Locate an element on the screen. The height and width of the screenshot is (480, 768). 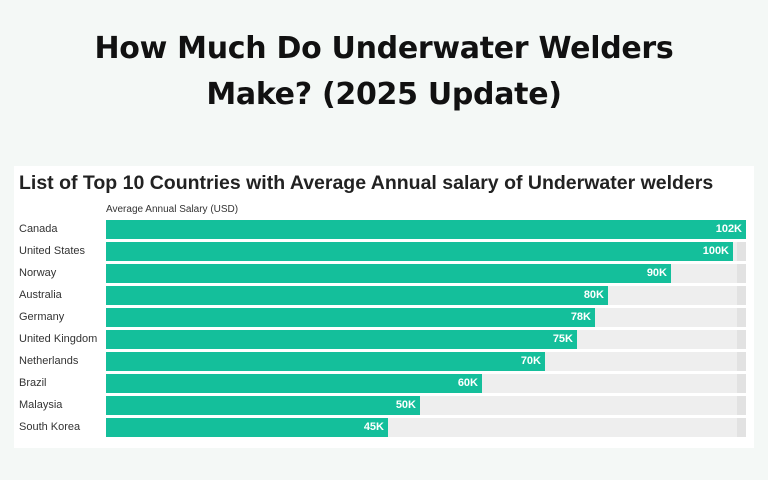
bar-row: Germany 78K is located at coordinates (384, 319).